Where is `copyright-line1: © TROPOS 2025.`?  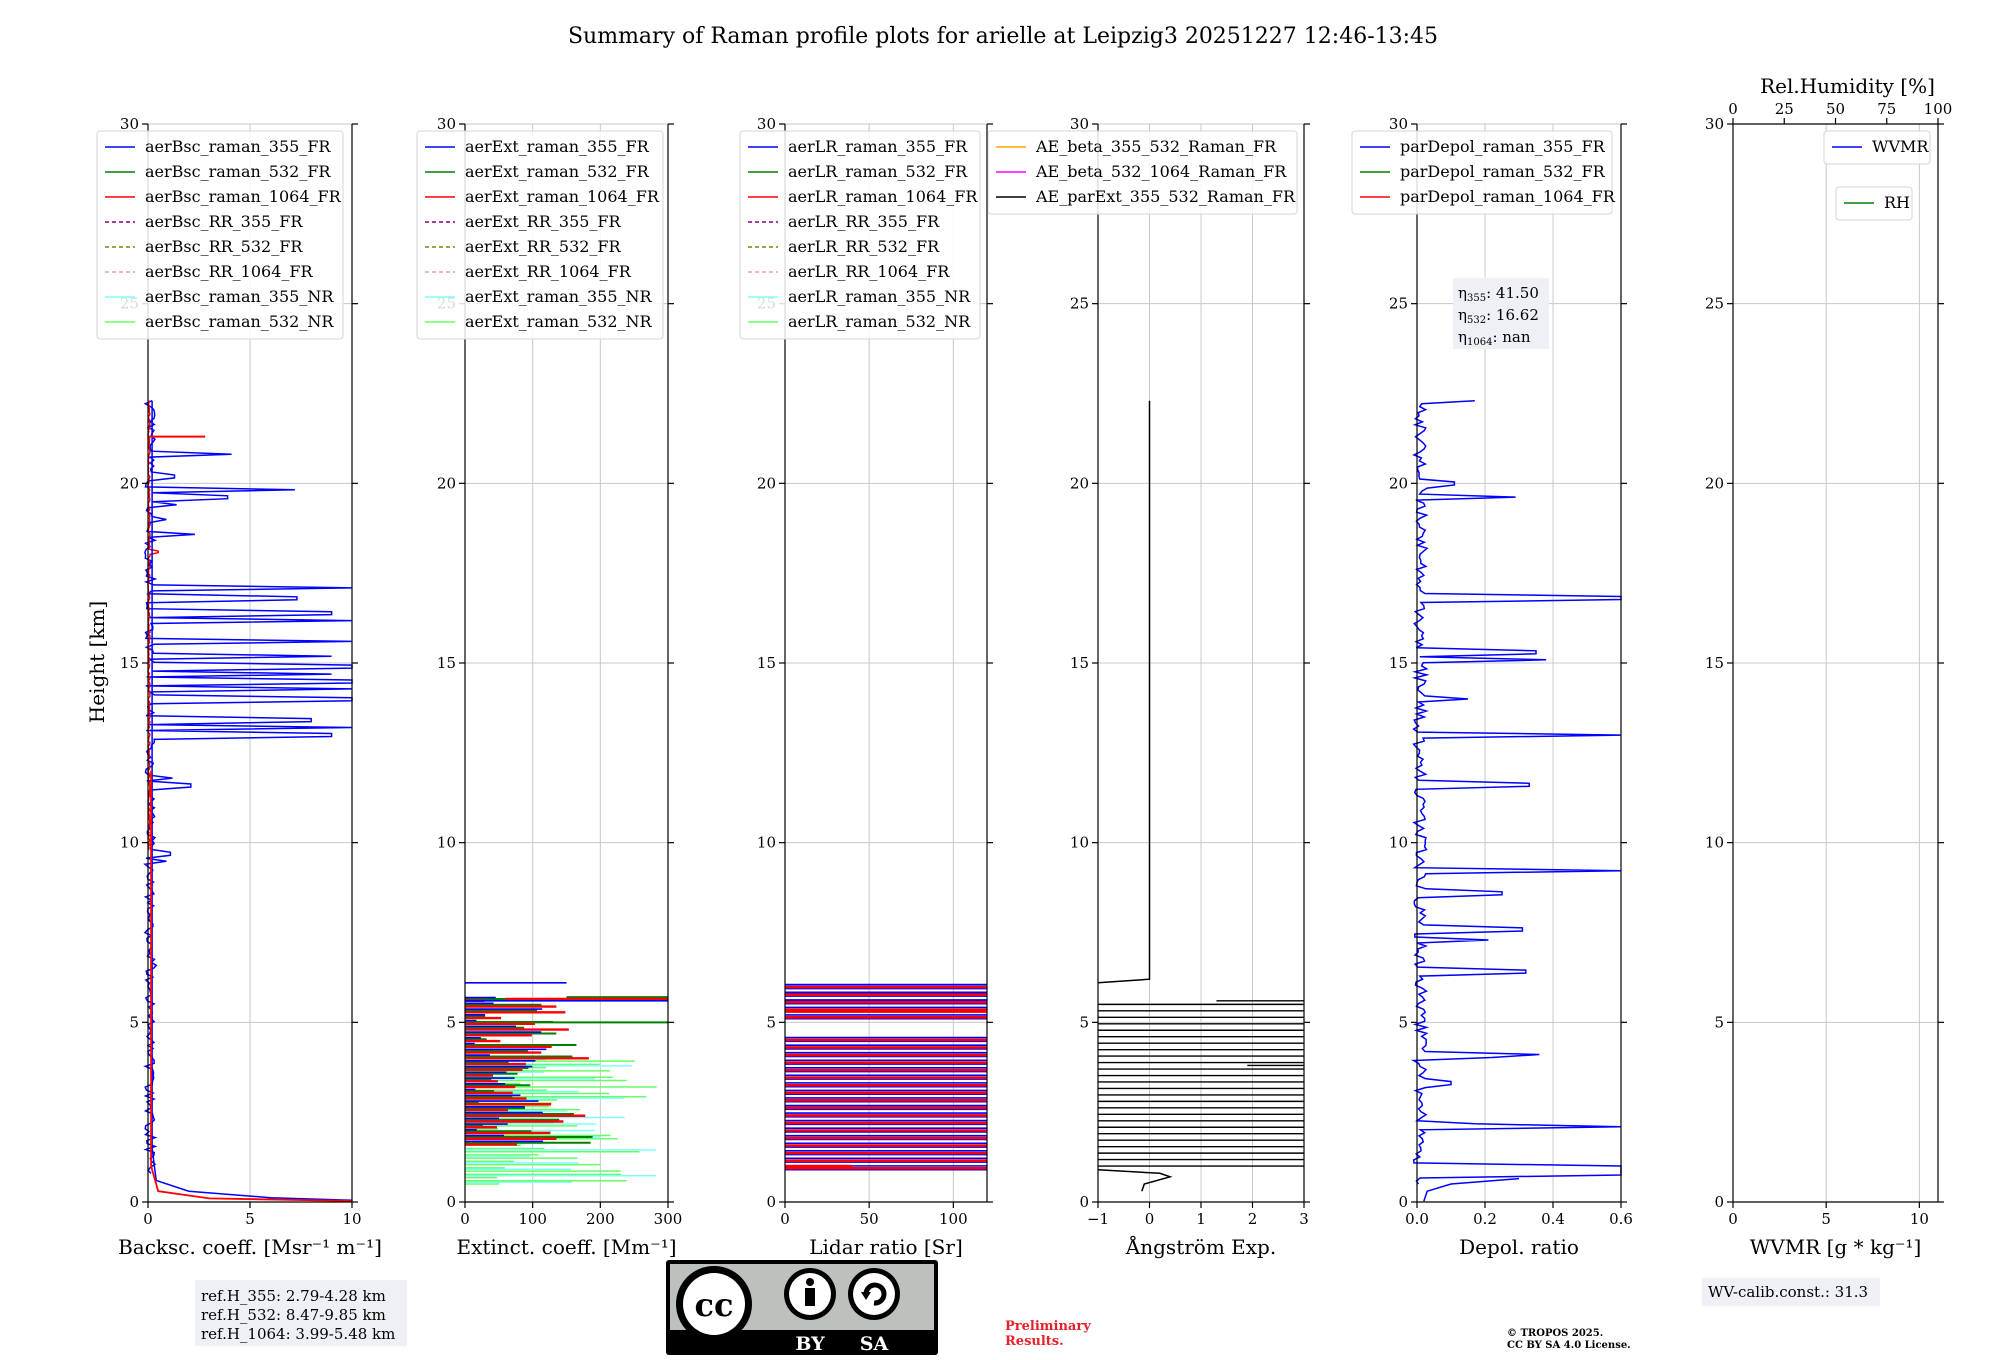 copyright-line1: © TROPOS 2025. is located at coordinates (1555, 1333).